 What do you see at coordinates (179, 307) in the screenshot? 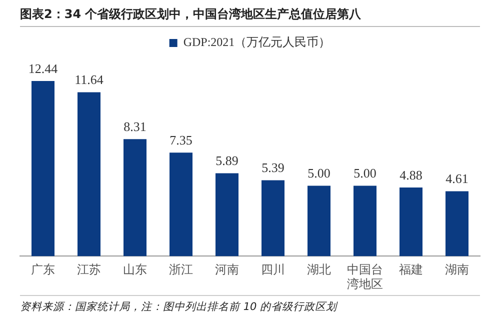
I see `text: 资料来源：国家统计局，注：图中列出排名前 10 的省级行政区划` at bounding box center [179, 307].